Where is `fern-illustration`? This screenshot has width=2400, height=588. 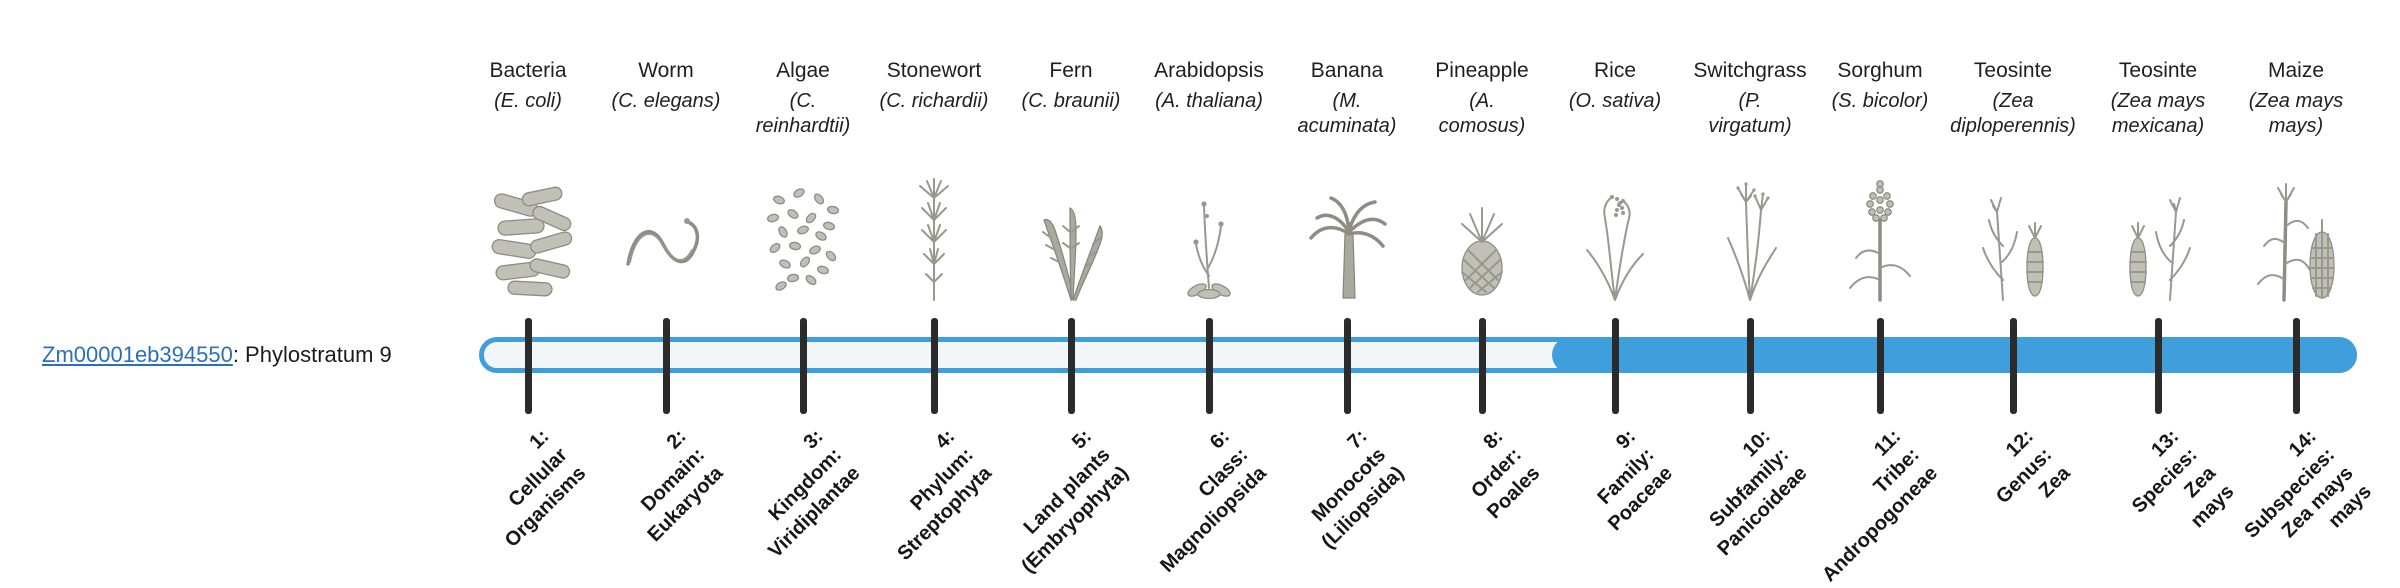
fern-illustration is located at coordinates (1071, 235).